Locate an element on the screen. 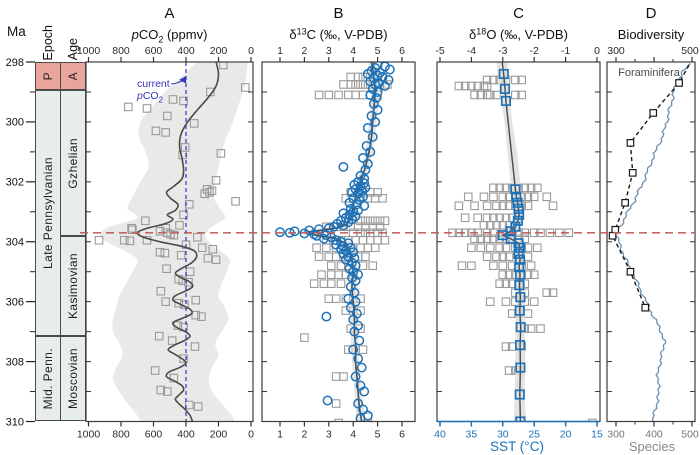  top-tick-label: 500 is located at coordinates (690, 51).